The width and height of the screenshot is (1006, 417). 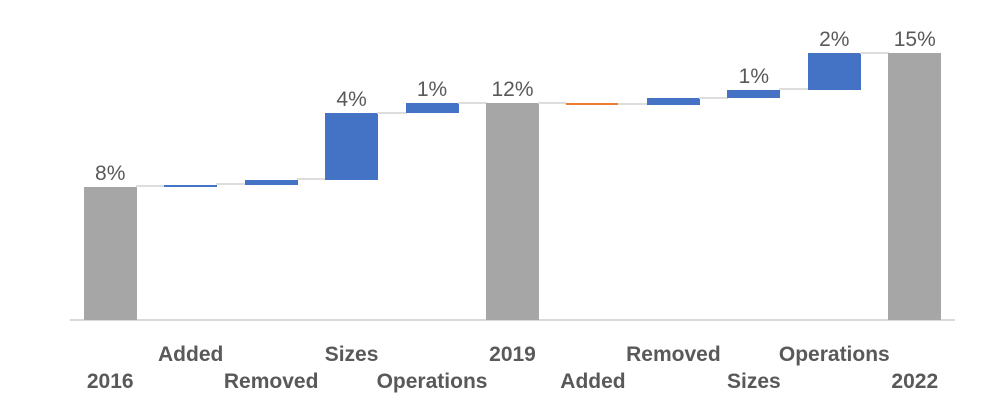 What do you see at coordinates (914, 40) in the screenshot?
I see `data-label-2022-10: 15%` at bounding box center [914, 40].